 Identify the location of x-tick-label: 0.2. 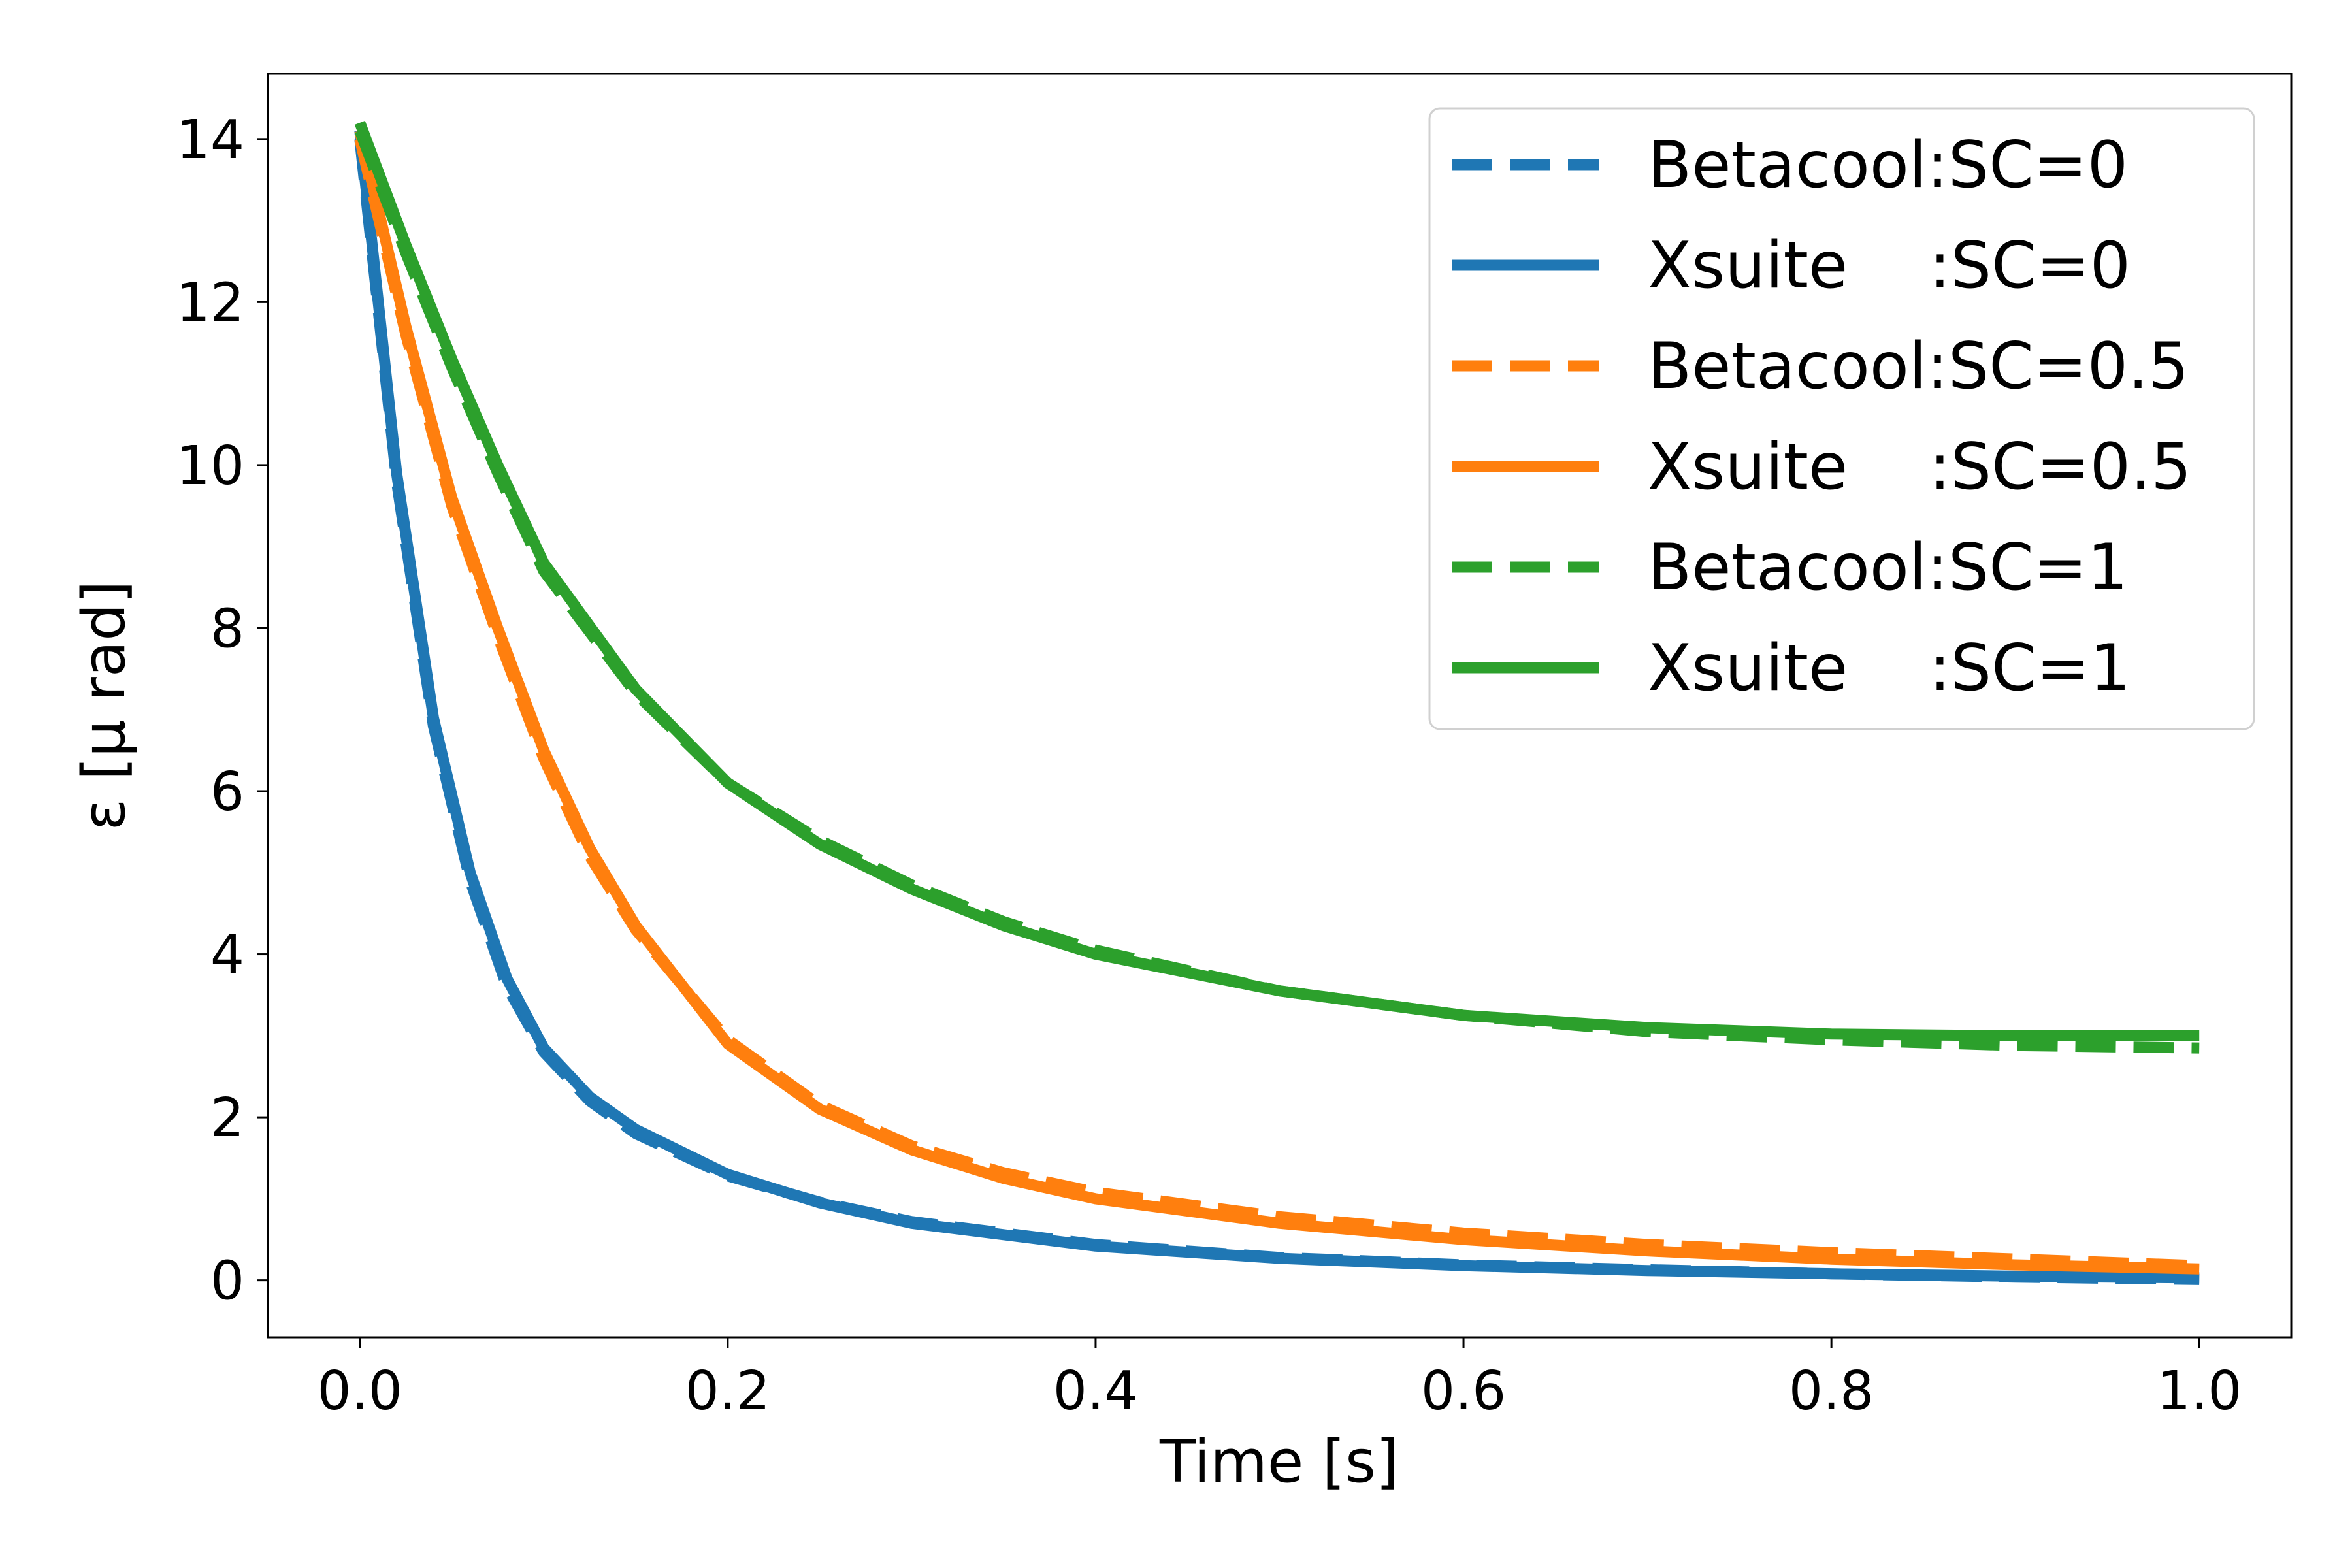
(727, 1391).